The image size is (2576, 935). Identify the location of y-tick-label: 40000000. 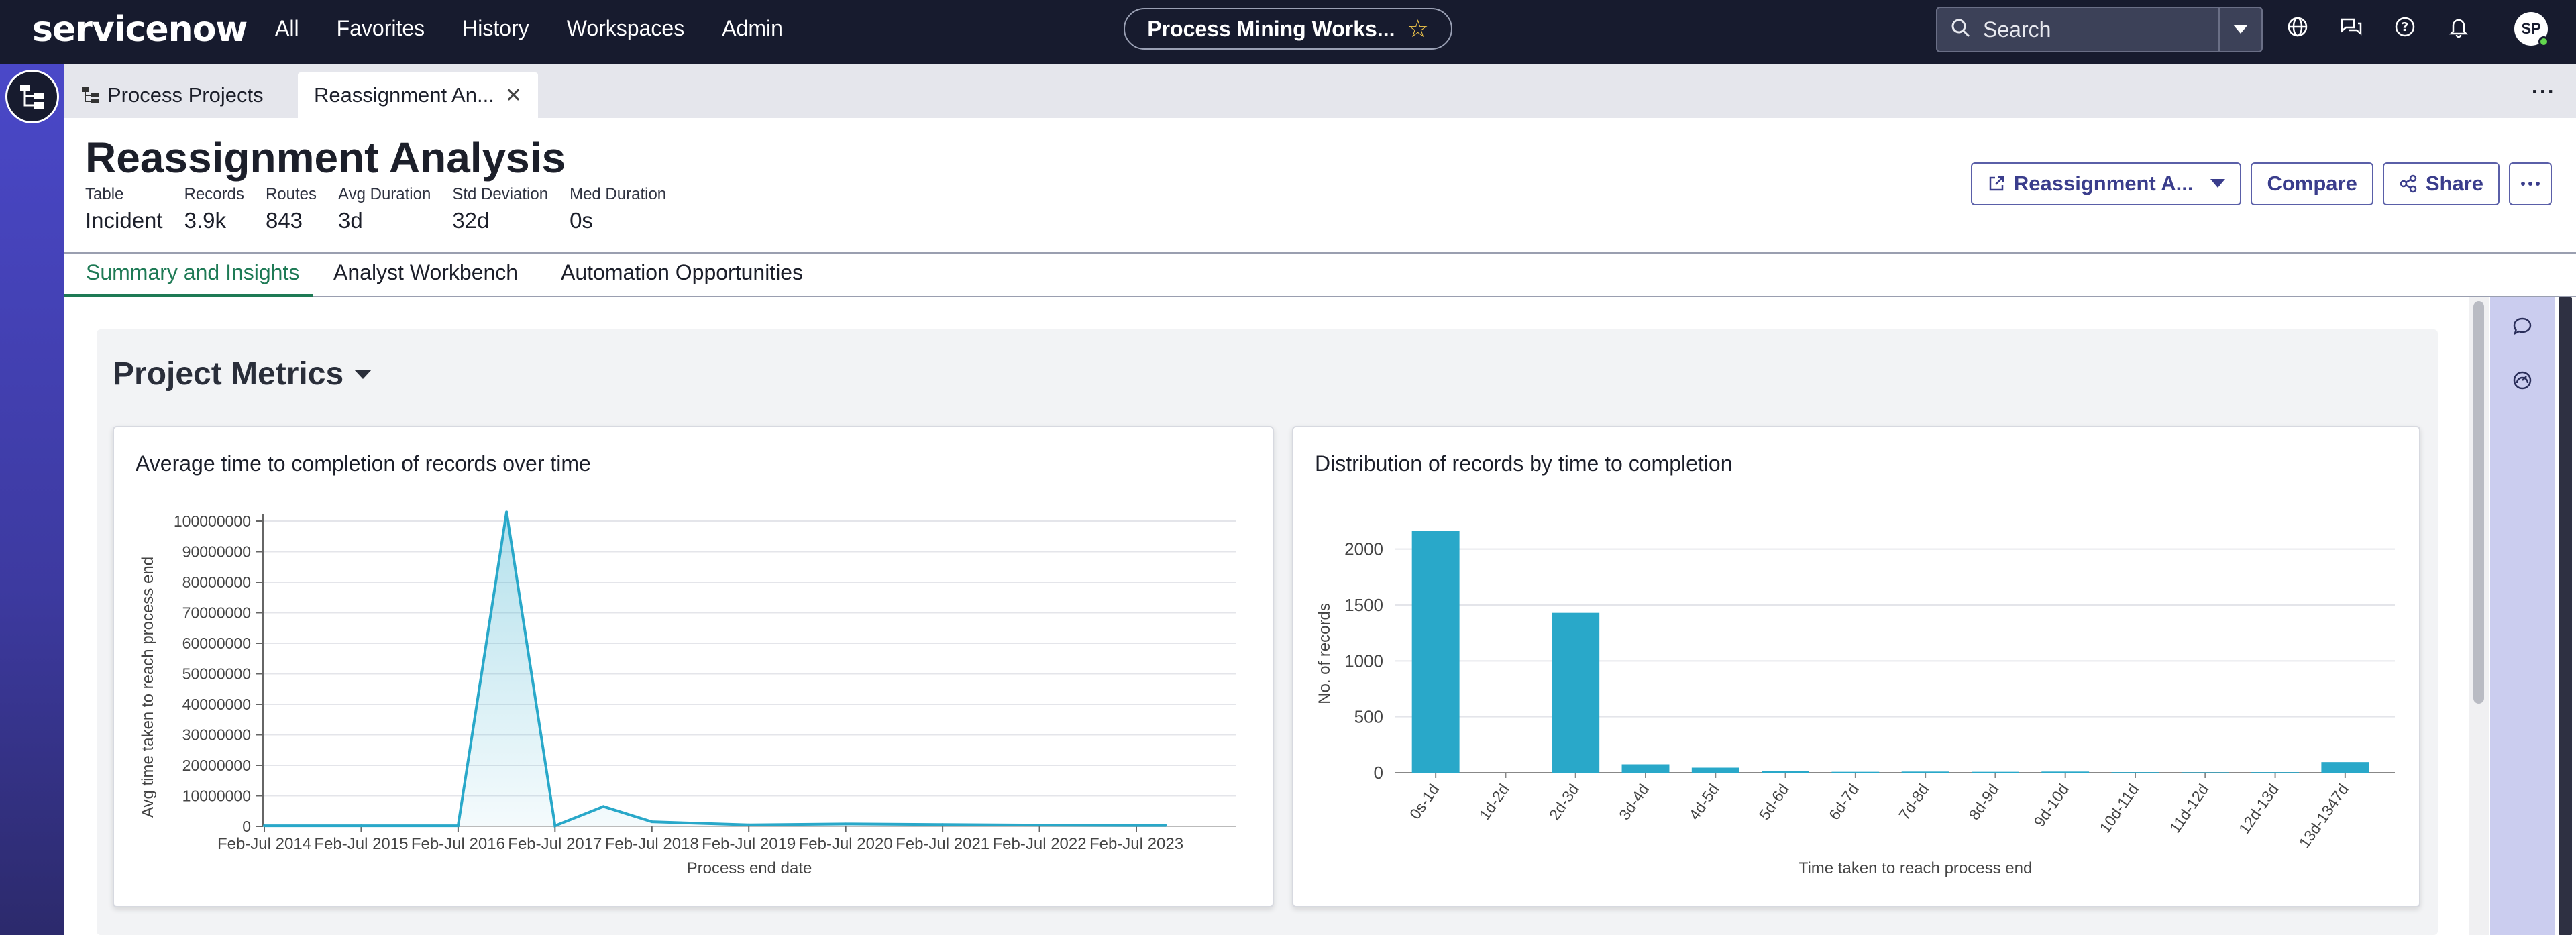
(216, 705).